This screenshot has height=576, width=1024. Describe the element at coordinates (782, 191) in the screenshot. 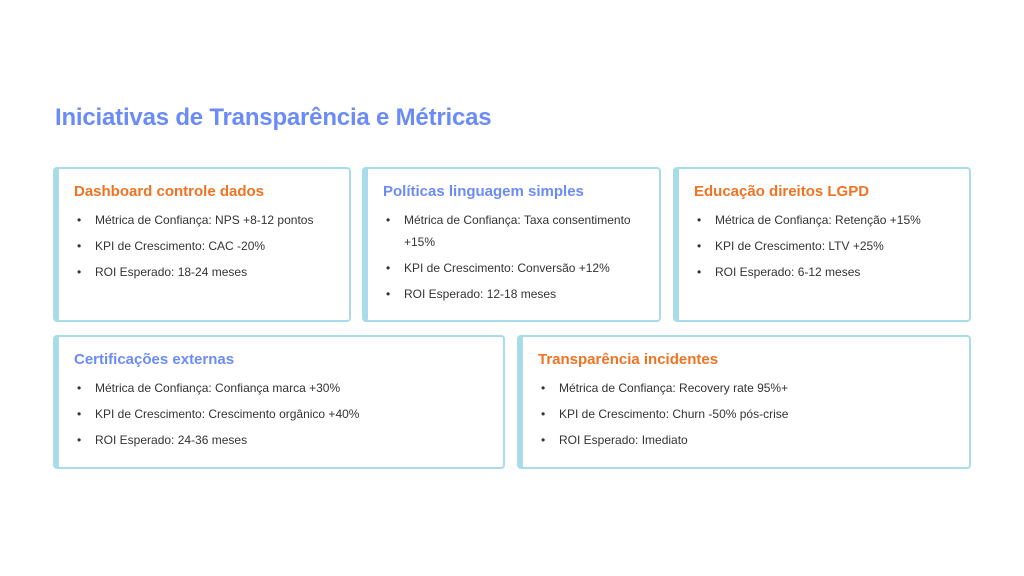

I see `card-title: Educação direitos LGPD` at that location.